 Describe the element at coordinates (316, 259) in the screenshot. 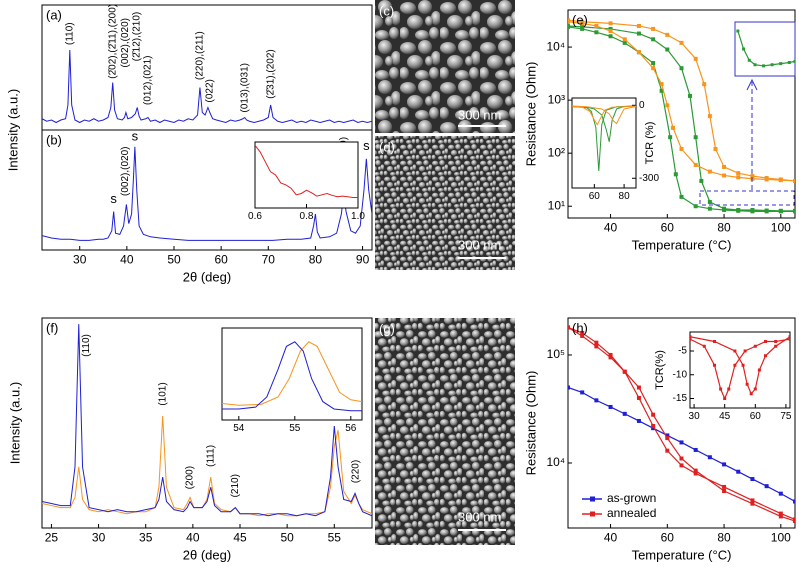

I see `x-tick-label: 80` at that location.